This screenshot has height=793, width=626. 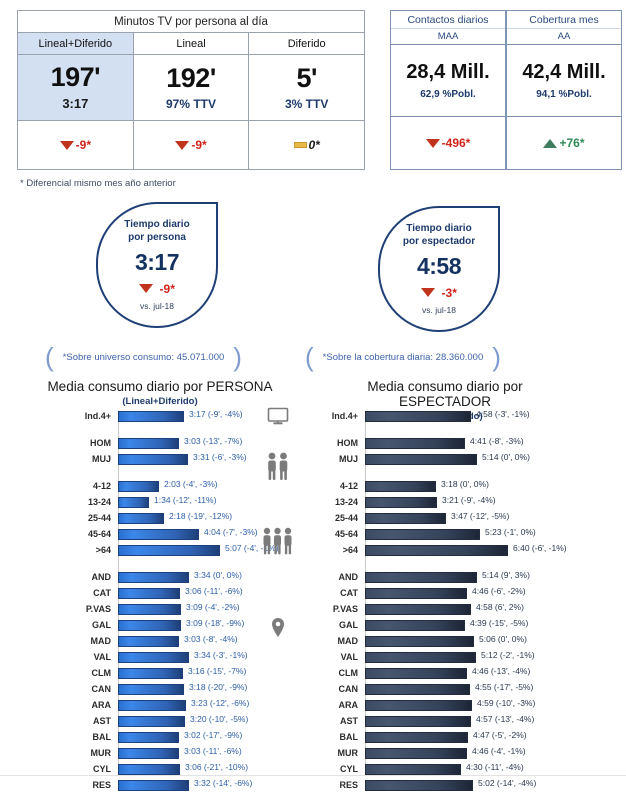 What do you see at coordinates (564, 20) in the screenshot?
I see `card-title: Cobertura mes` at bounding box center [564, 20].